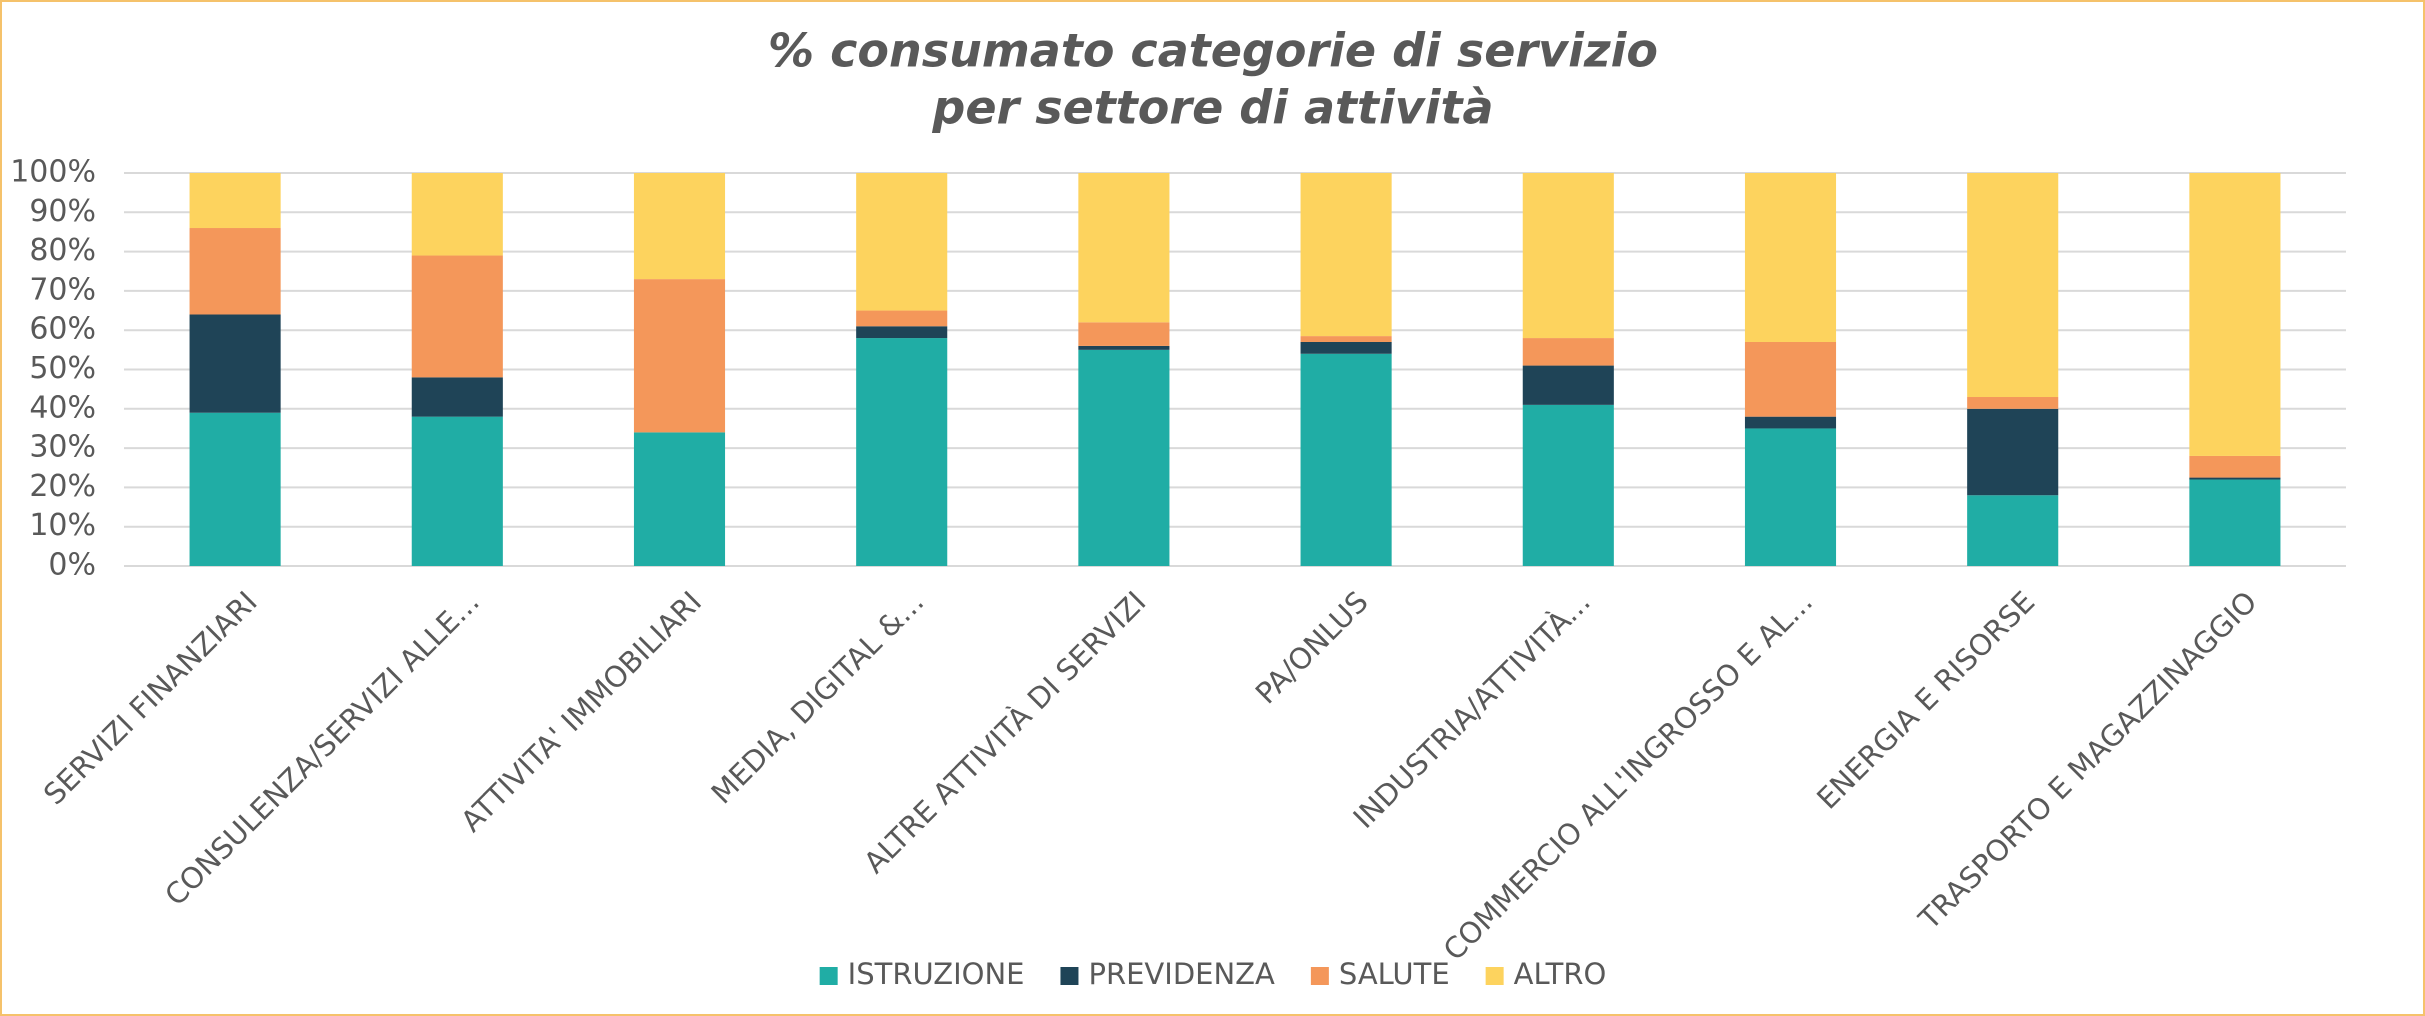 This screenshot has width=2425, height=1016. What do you see at coordinates (62, 368) in the screenshot?
I see `y-tick-label: 50%` at bounding box center [62, 368].